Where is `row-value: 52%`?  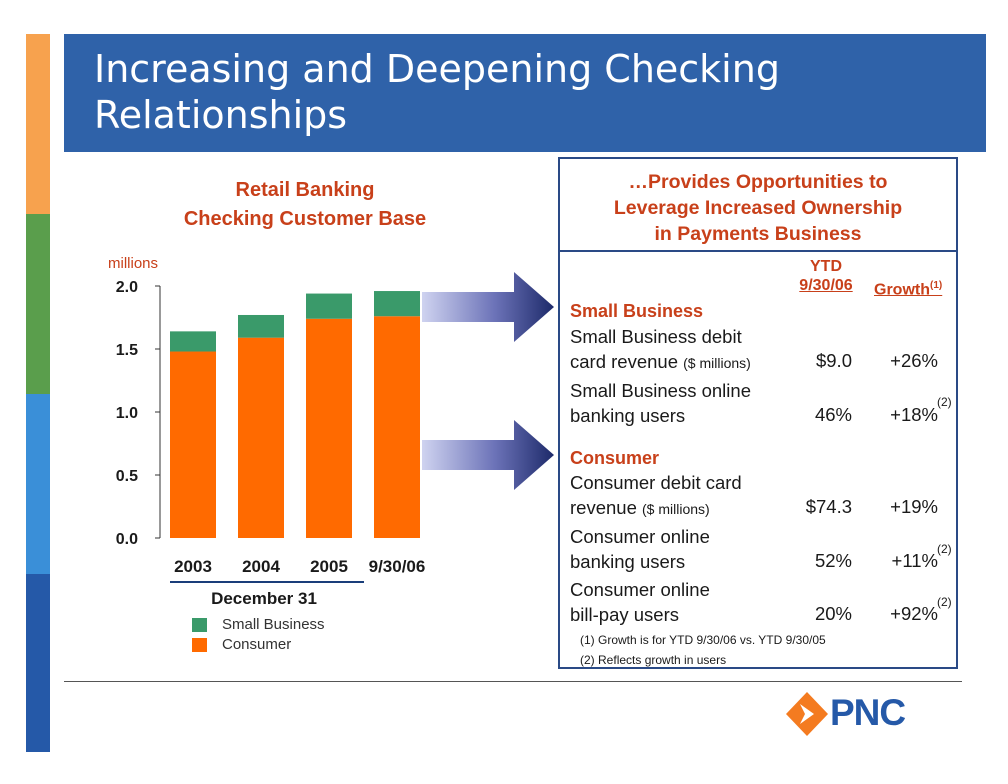
row-value: 52% is located at coordinates (833, 560).